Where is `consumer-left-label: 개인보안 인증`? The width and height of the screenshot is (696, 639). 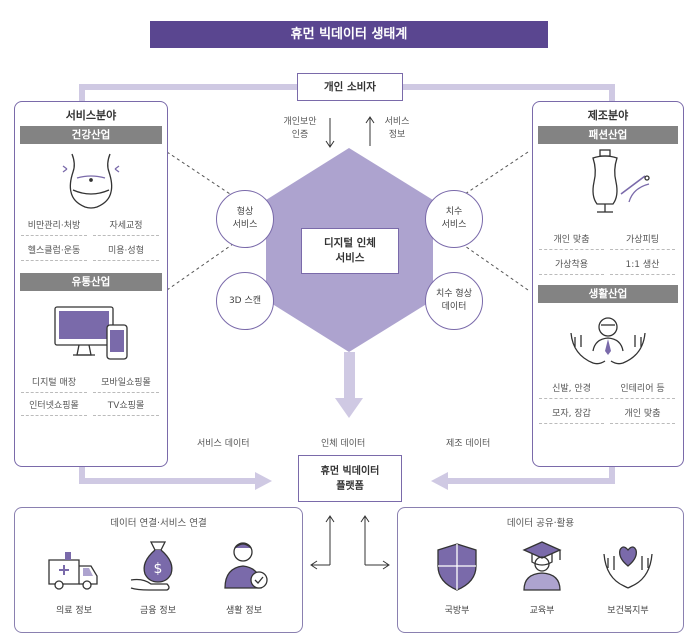 consumer-left-label: 개인보안 인증 is located at coordinates (300, 128).